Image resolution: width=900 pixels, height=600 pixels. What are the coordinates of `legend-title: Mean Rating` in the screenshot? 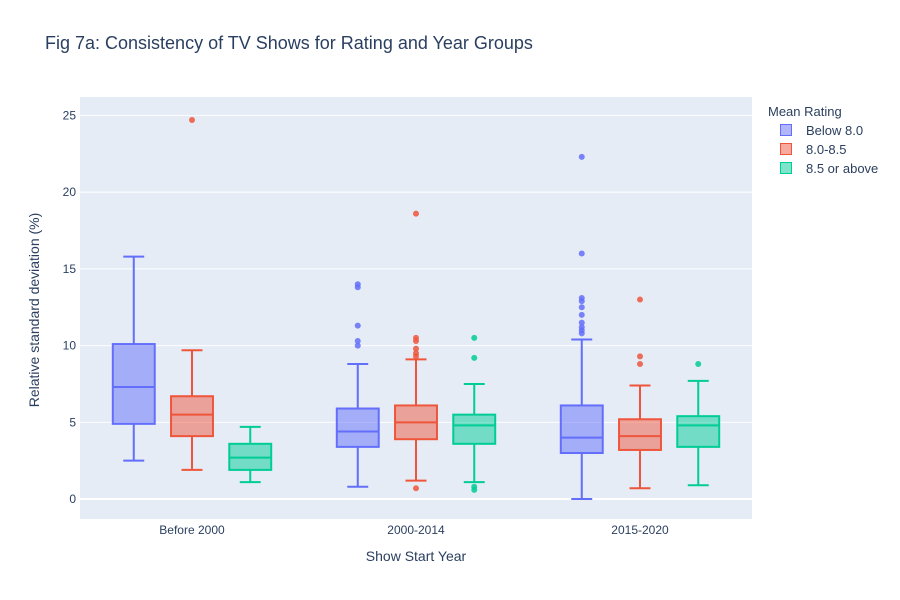 It's located at (805, 111).